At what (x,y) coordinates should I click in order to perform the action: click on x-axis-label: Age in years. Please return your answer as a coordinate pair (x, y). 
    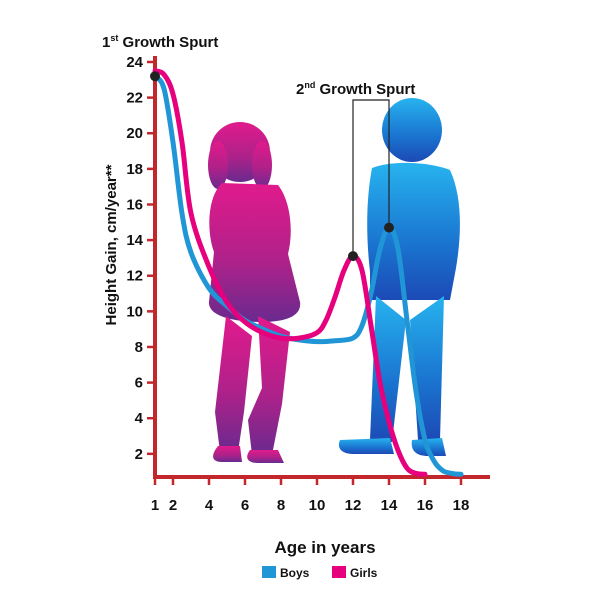
    Looking at the image, I should click on (324, 547).